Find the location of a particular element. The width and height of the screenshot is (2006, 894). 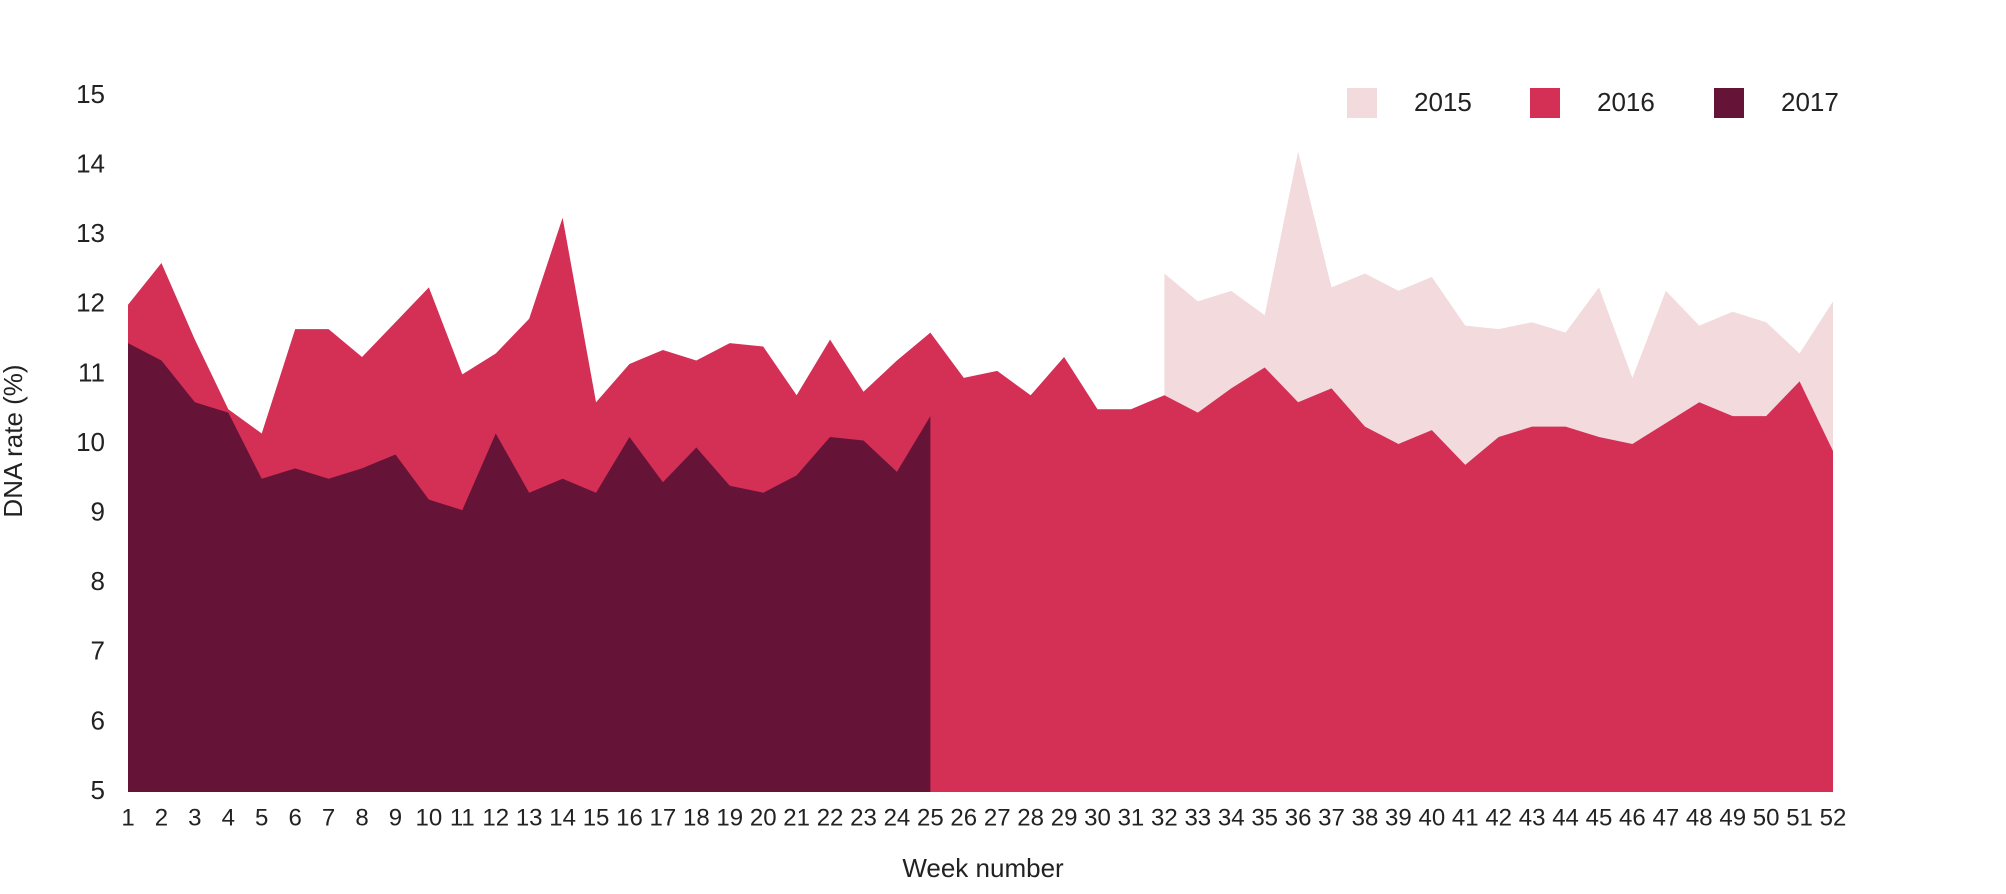

y-tick-label: 5 is located at coordinates (98, 790).